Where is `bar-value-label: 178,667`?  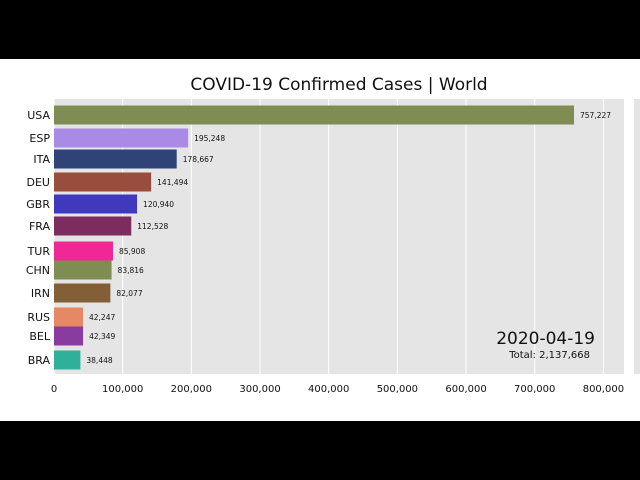 bar-value-label: 178,667 is located at coordinates (198, 159).